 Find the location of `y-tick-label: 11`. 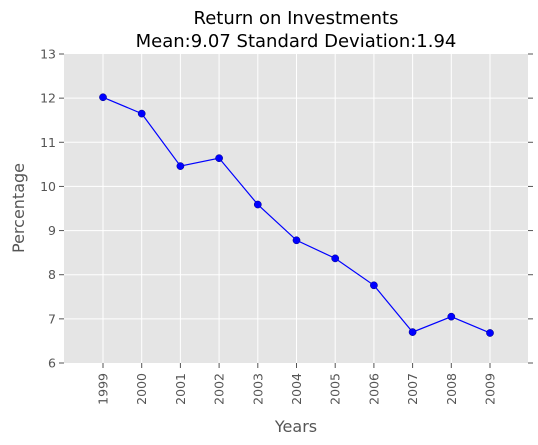

y-tick-label: 11 is located at coordinates (48, 142).